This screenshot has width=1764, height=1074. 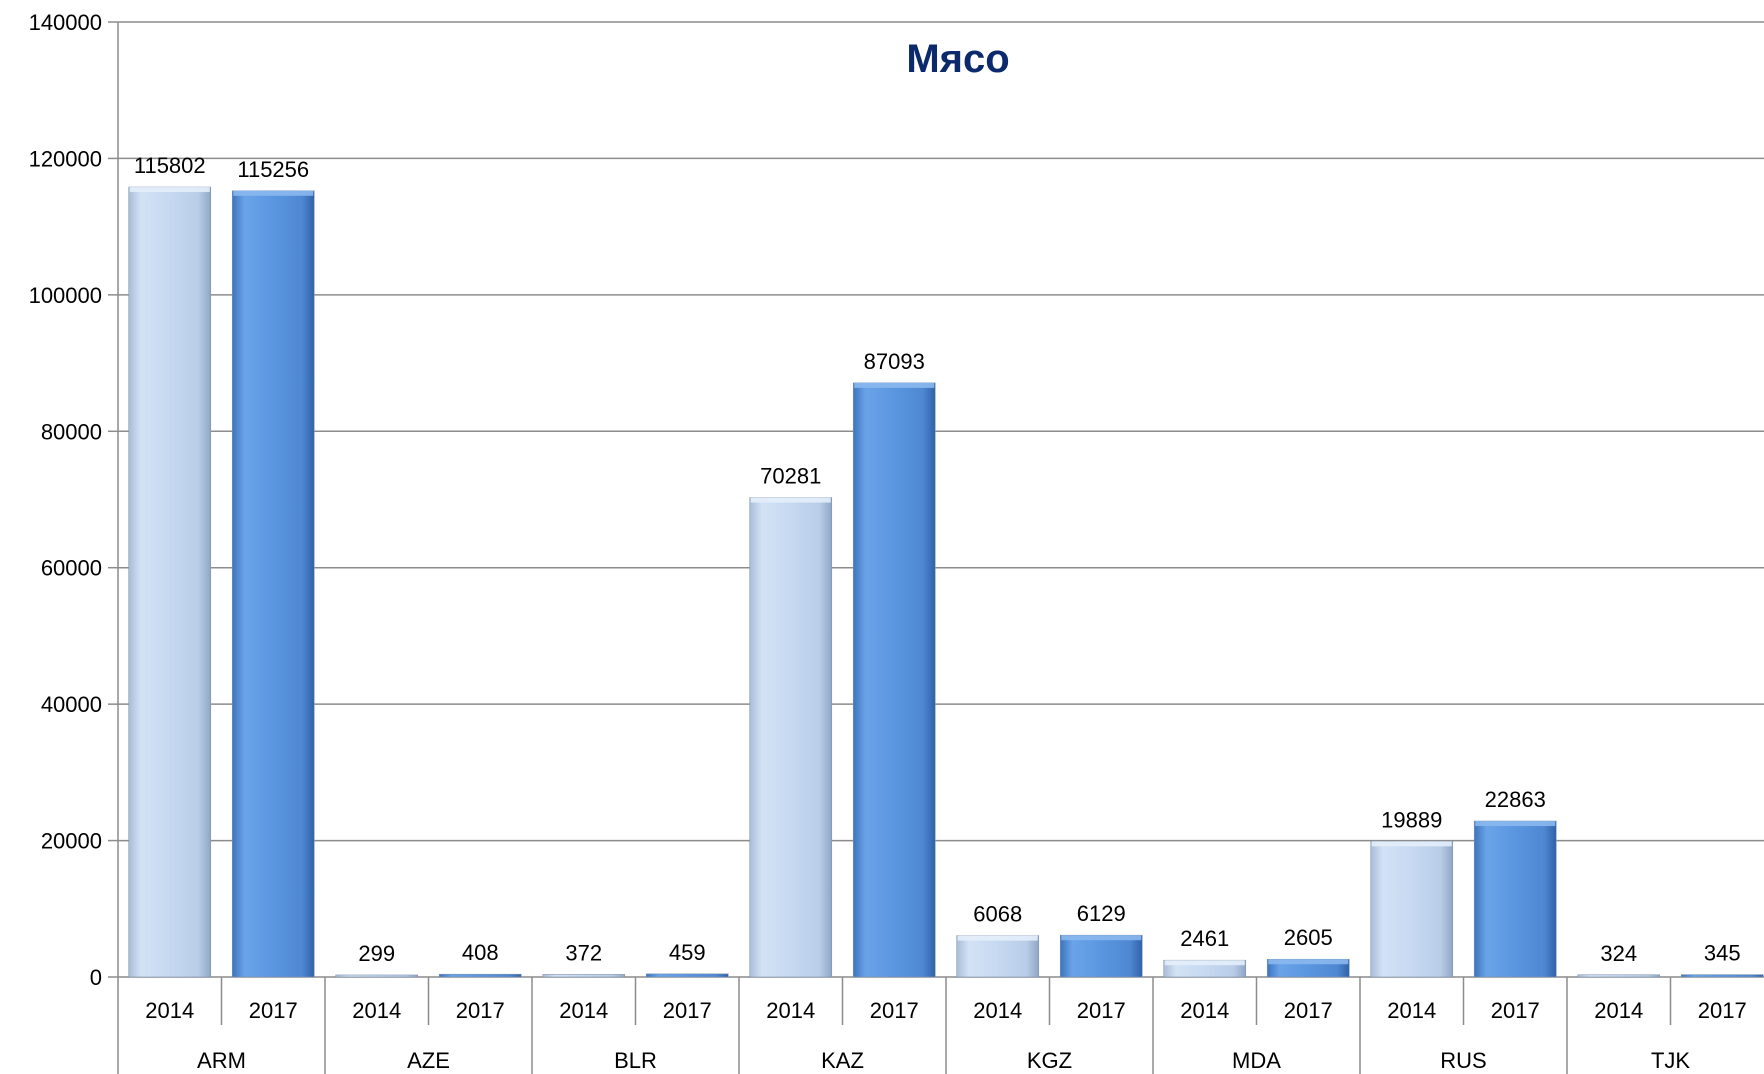 I want to click on category-label: AZE, so click(x=428, y=1060).